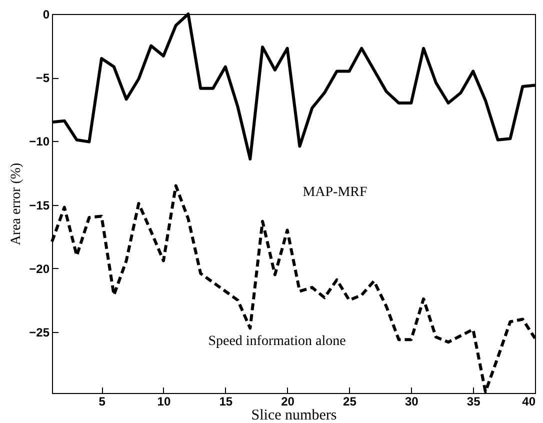 Image resolution: width=543 pixels, height=423 pixels. I want to click on y-tick-label: −5, so click(43, 78).